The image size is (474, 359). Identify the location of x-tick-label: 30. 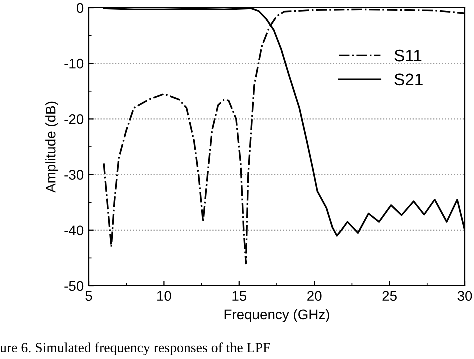
(465, 296).